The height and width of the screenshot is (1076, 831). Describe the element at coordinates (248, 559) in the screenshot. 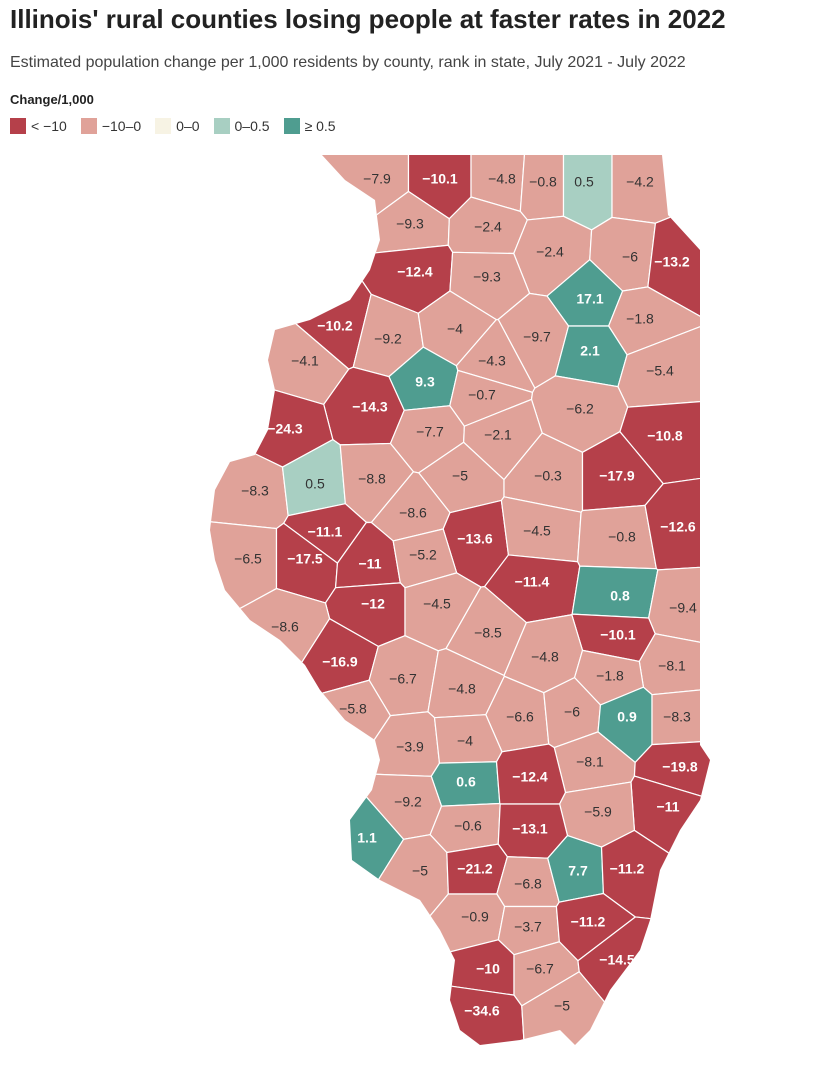

I see `county-label: −6.5` at that location.